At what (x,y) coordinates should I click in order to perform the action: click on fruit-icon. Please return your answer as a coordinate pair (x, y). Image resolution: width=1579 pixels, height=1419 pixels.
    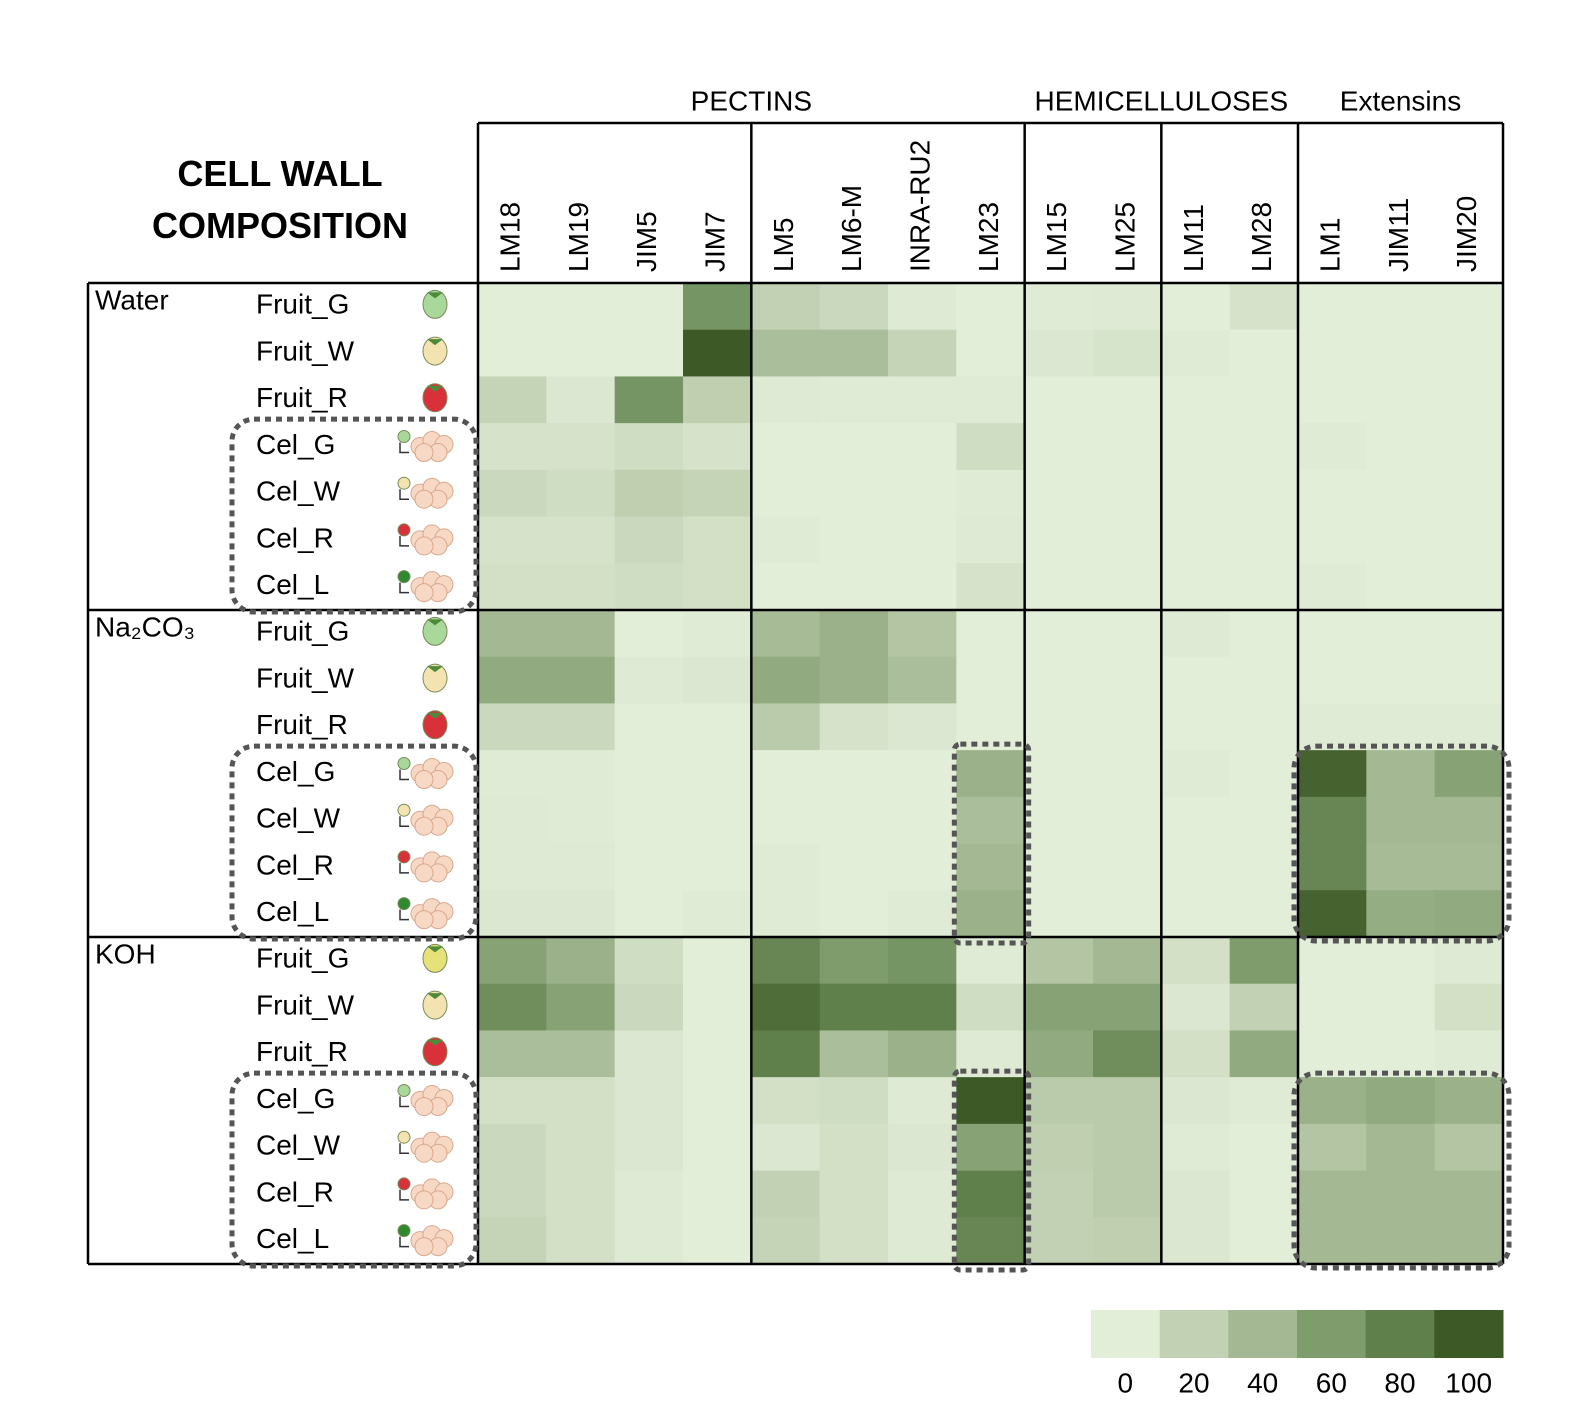
    Looking at the image, I should click on (435, 958).